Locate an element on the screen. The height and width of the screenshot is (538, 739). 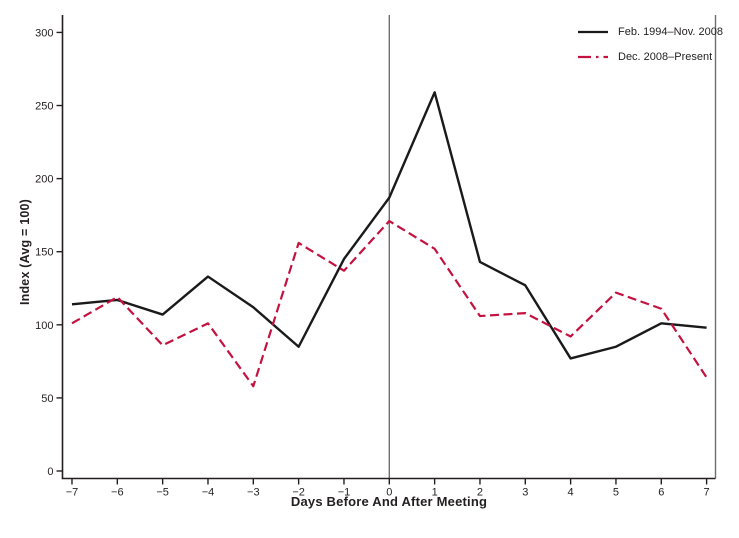
y-tick-label: 150 is located at coordinates (44, 253).